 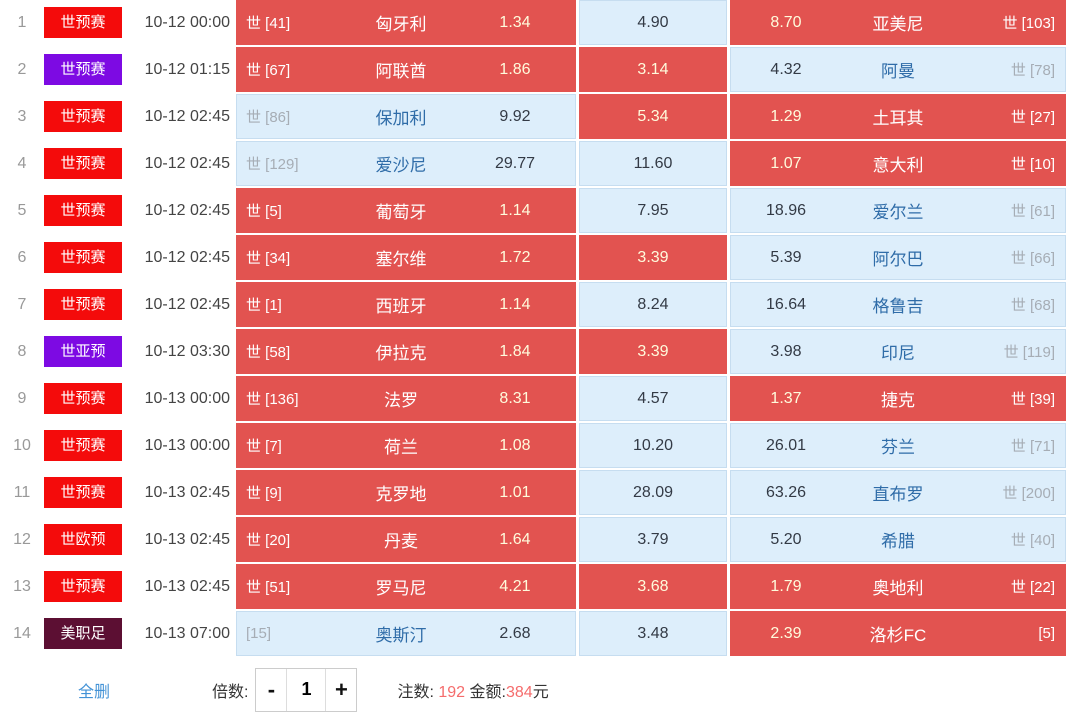 I want to click on home-win-odds-cell: 世 [20] 丹麦 1.64, so click(x=406, y=539).